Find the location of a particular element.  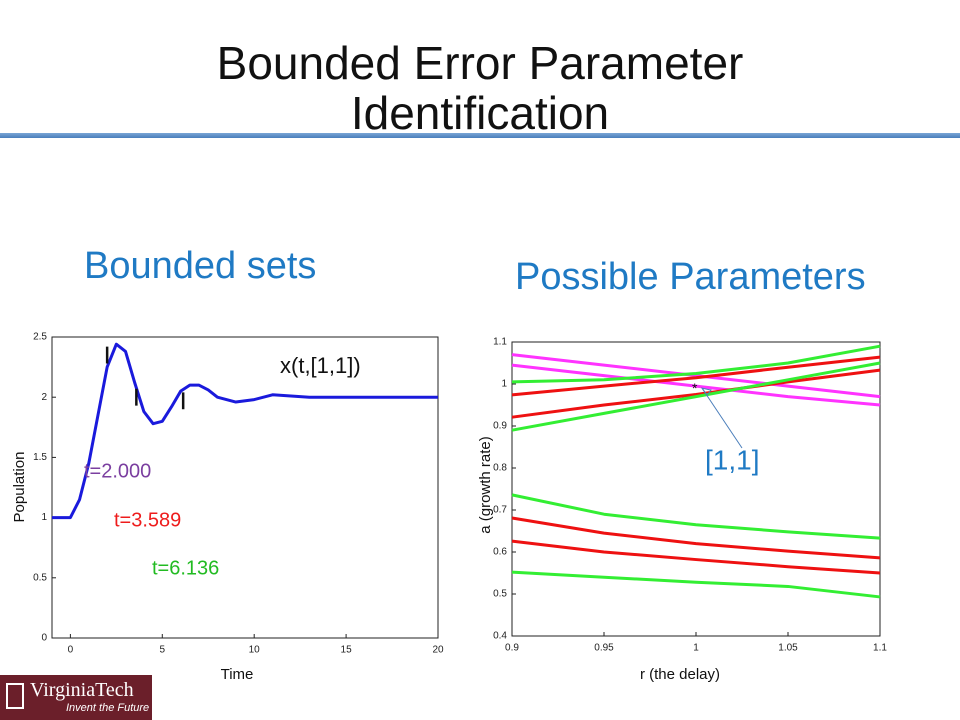

annotation: x(t,[1,1]) is located at coordinates (320, 365).